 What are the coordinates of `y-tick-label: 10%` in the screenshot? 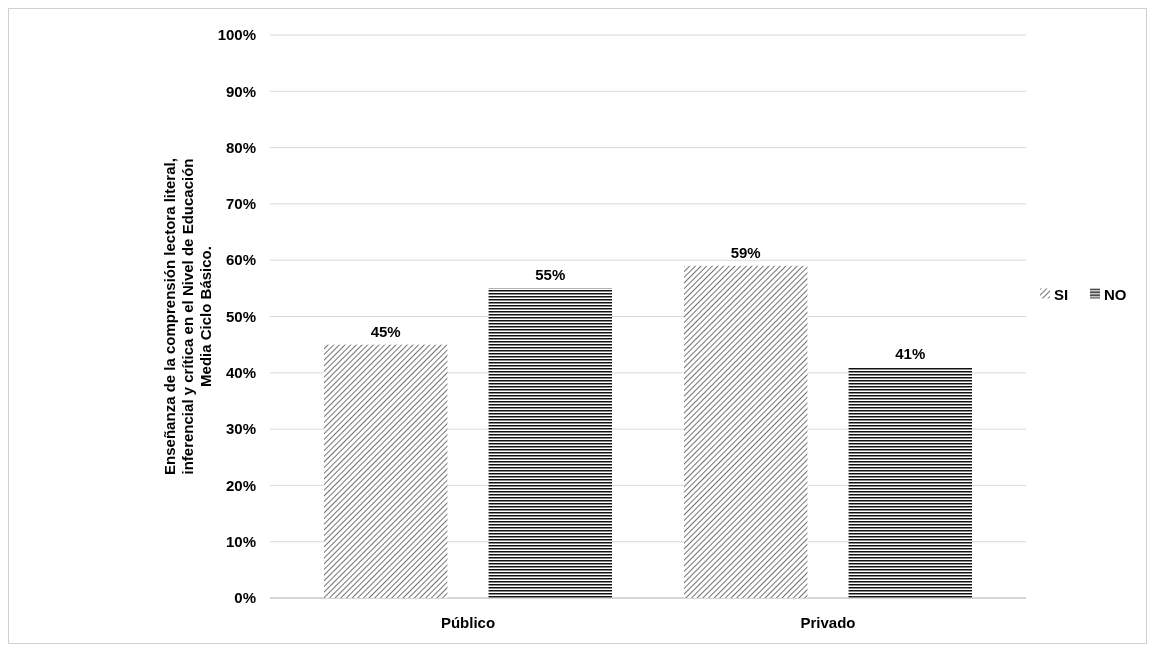 It's located at (240, 541).